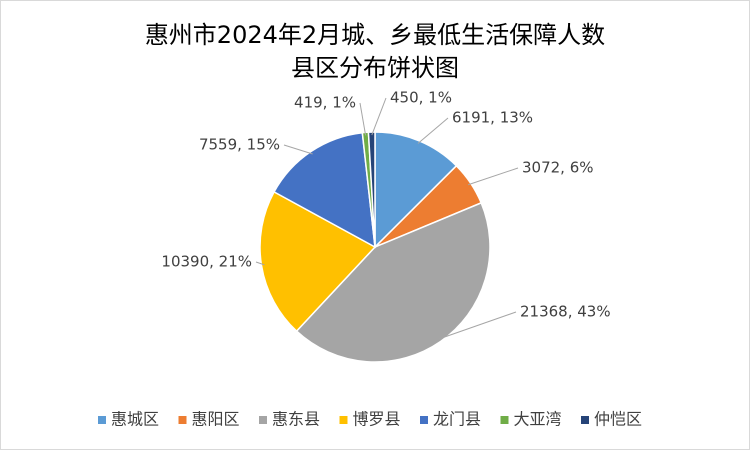 This screenshot has width=751, height=451. Describe the element at coordinates (558, 168) in the screenshot. I see `data-label: 3072, 6%` at that location.